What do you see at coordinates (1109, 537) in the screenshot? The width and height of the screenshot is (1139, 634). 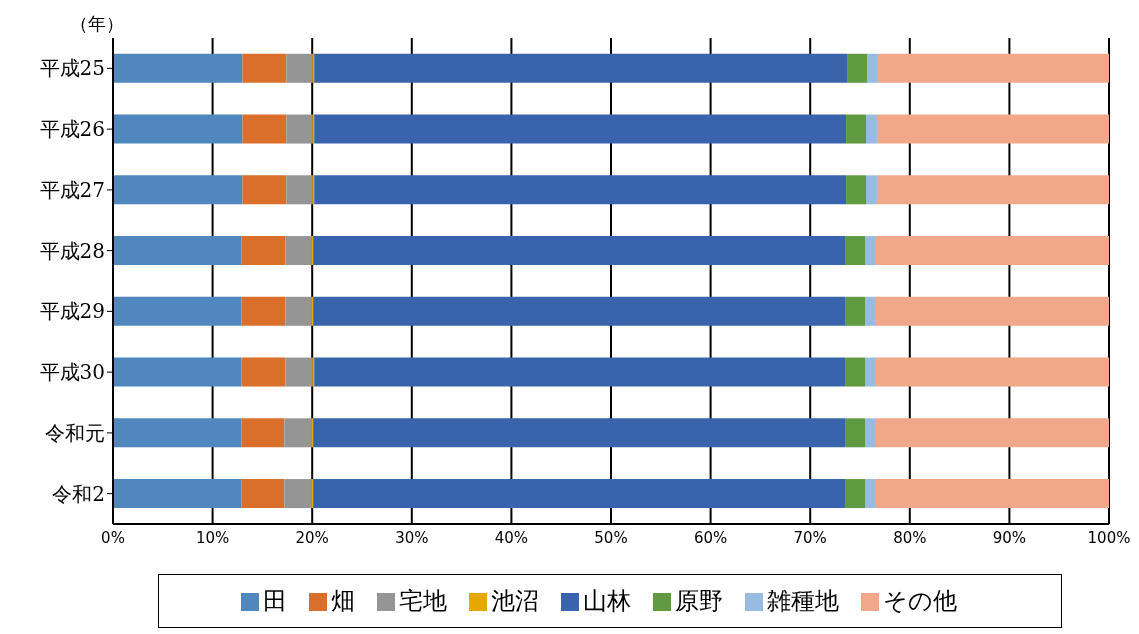 I see `x-tick-label: 100%` at bounding box center [1109, 537].